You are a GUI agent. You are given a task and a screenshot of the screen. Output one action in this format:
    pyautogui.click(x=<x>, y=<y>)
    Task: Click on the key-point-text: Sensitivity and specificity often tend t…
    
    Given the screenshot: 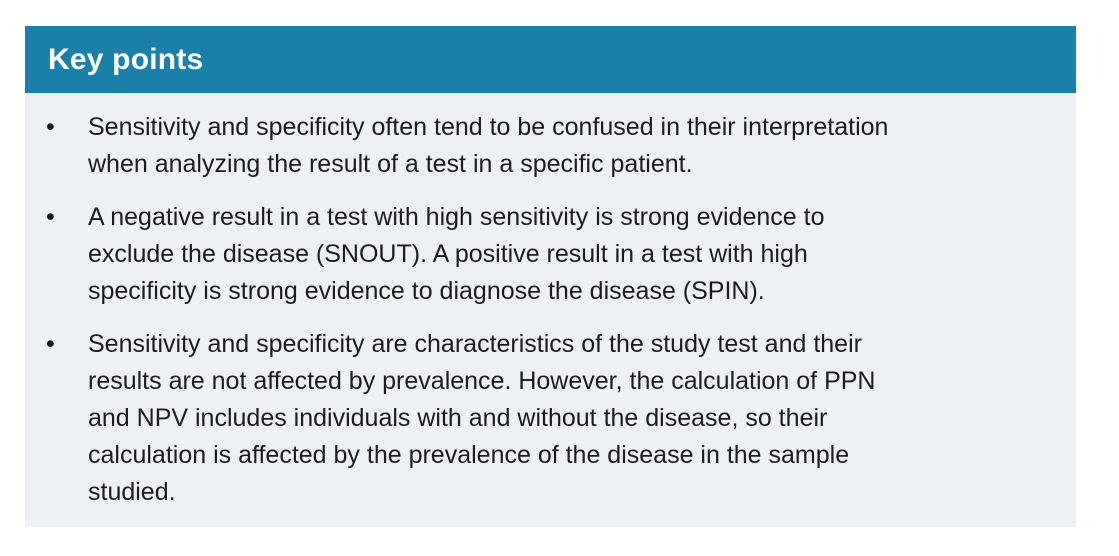 What is the action you would take?
    pyautogui.click(x=488, y=145)
    